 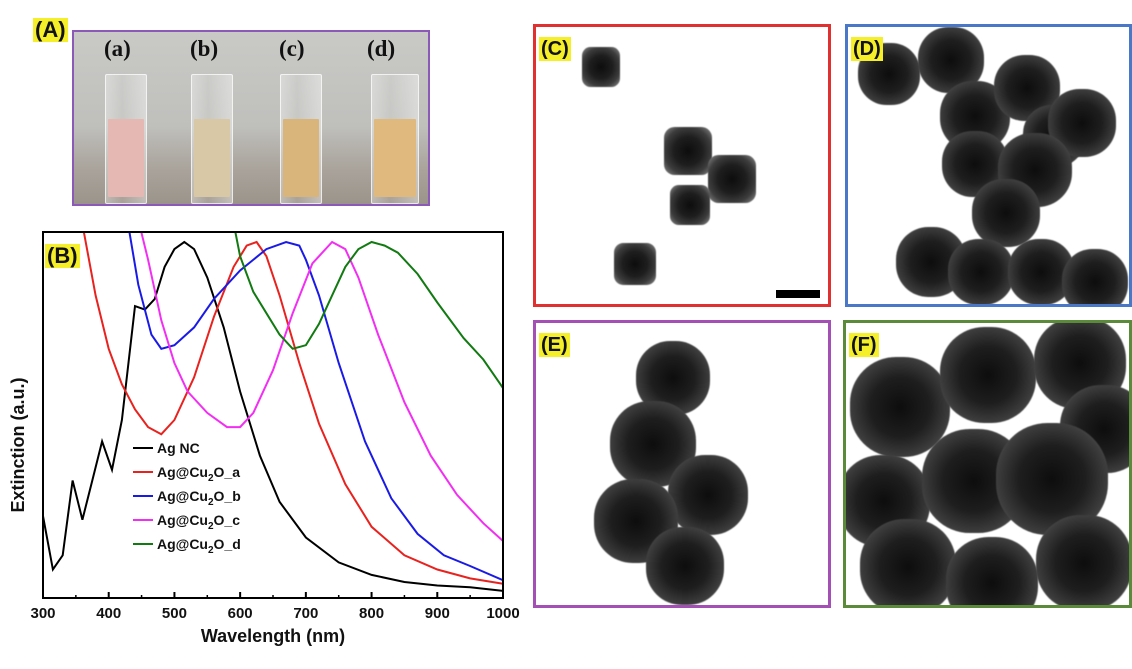 What do you see at coordinates (251, 118) in the screenshot?
I see `vials-photo: (a) (b) (c) (d)` at bounding box center [251, 118].